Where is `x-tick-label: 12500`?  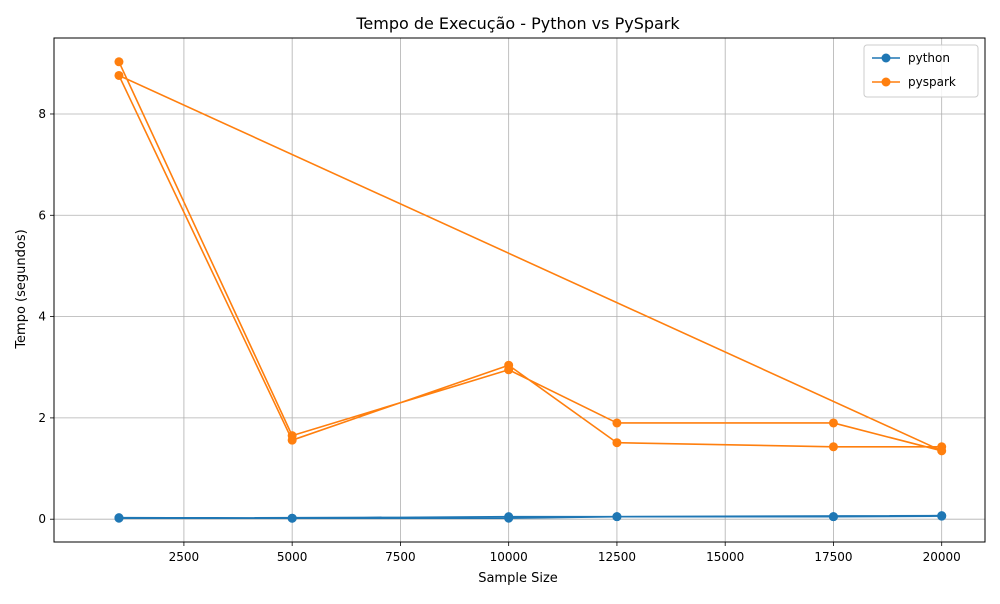
x-tick-label: 12500 is located at coordinates (617, 557).